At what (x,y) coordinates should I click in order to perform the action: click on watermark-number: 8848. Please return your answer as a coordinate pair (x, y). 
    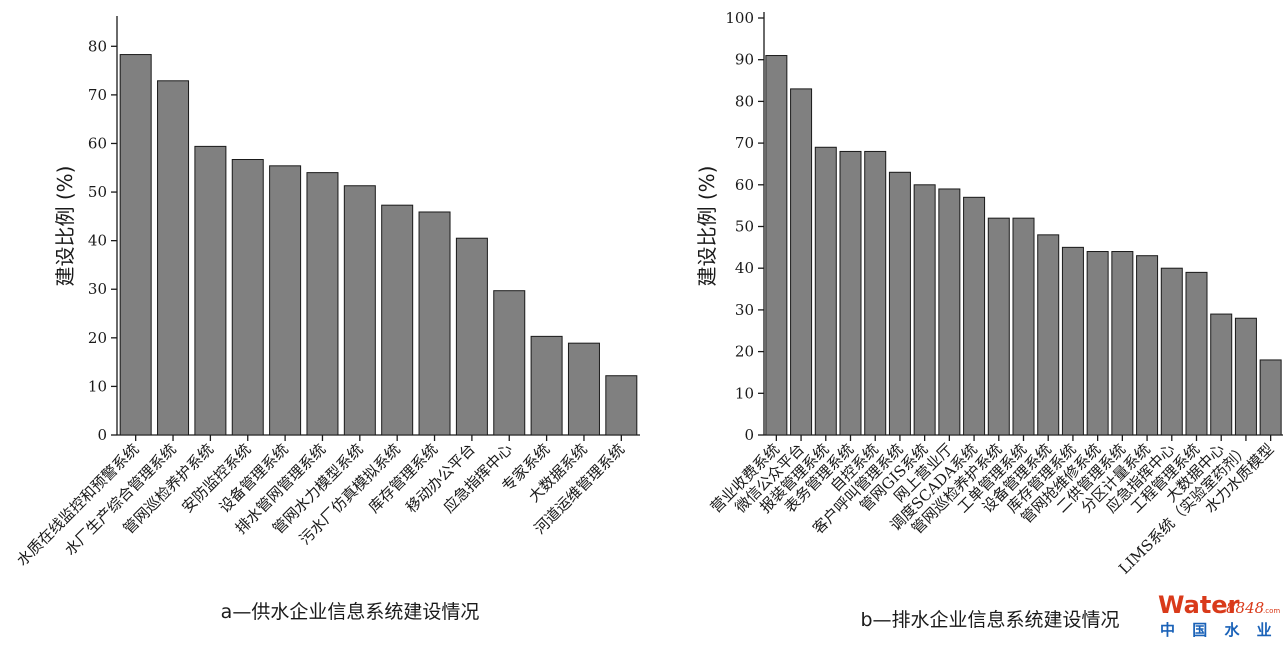
    Looking at the image, I should click on (1245, 608).